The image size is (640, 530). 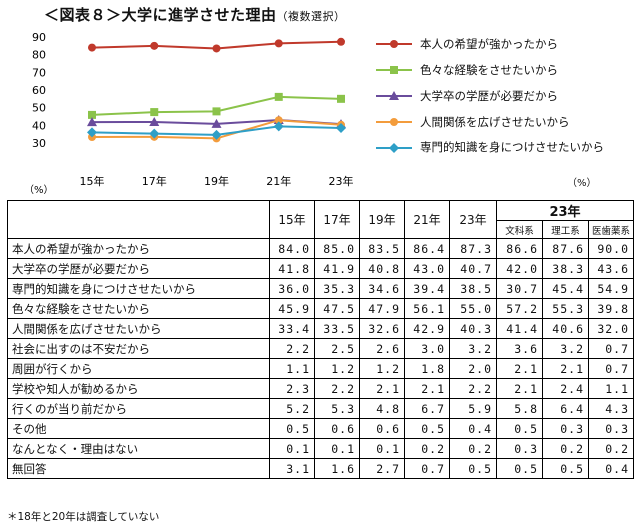 I want to click on table-cell: 86.4, so click(x=427, y=248).